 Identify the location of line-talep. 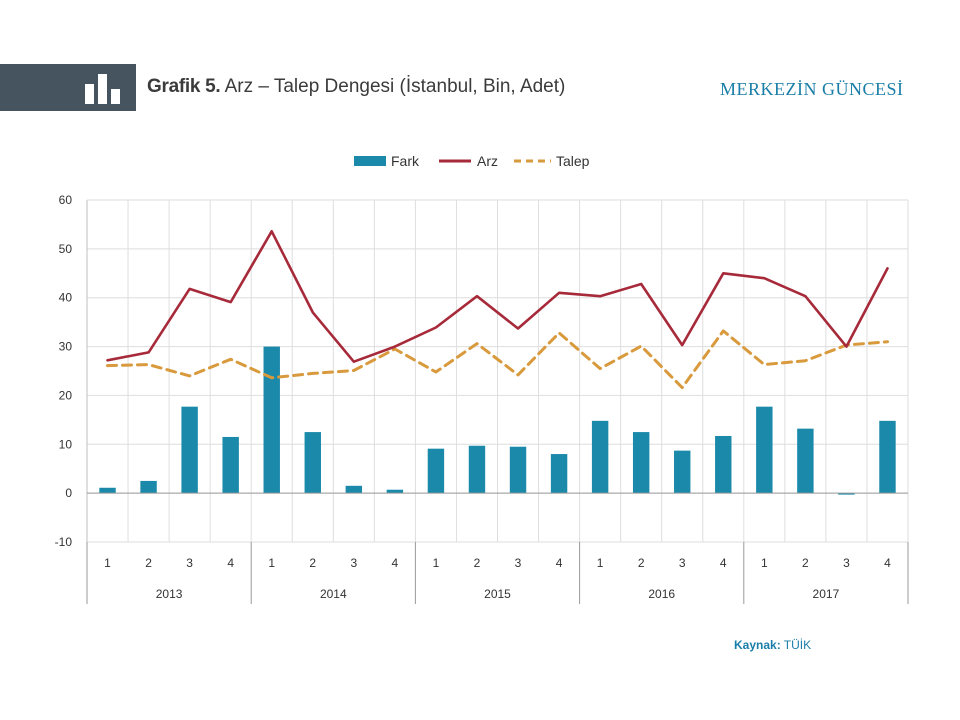
(497, 359).